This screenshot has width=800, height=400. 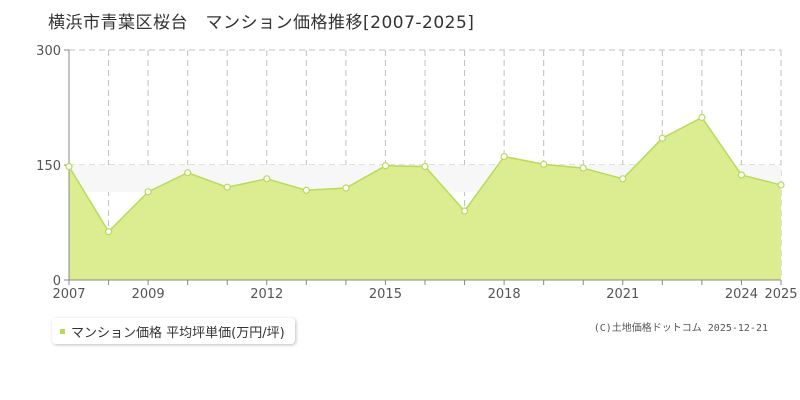 I want to click on x-tick-label: 2015, so click(x=385, y=294).